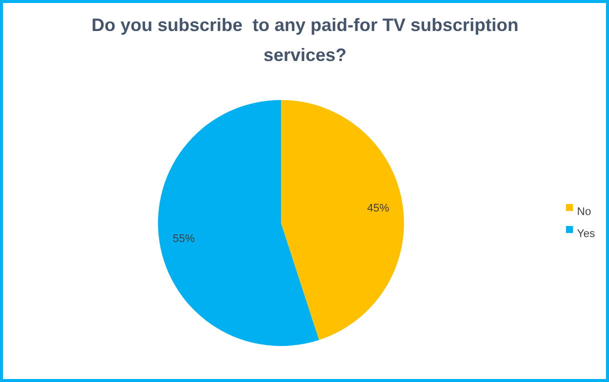 This screenshot has height=382, width=609. I want to click on data-label: 55%, so click(184, 239).